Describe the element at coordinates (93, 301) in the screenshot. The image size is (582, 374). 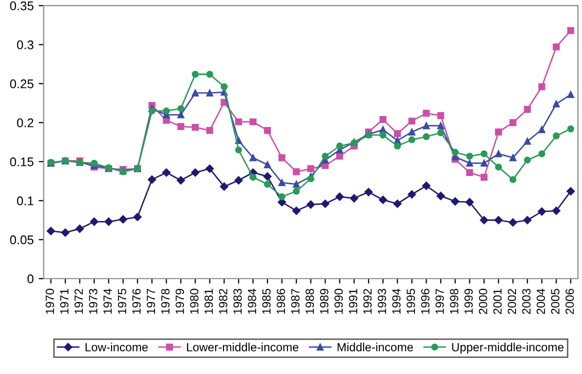
I see `x-tick-label: 1973` at that location.